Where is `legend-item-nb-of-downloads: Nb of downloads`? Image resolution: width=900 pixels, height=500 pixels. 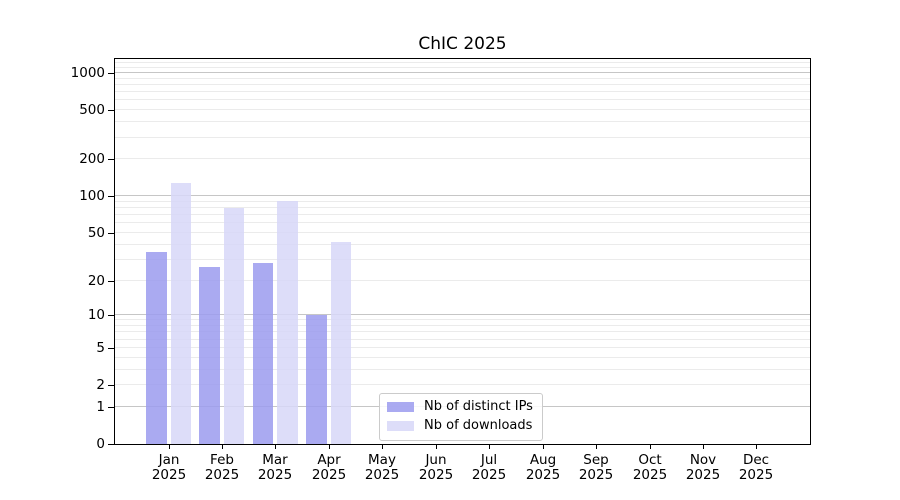 legend-item-nb-of-downloads: Nb of downloads is located at coordinates (460, 426).